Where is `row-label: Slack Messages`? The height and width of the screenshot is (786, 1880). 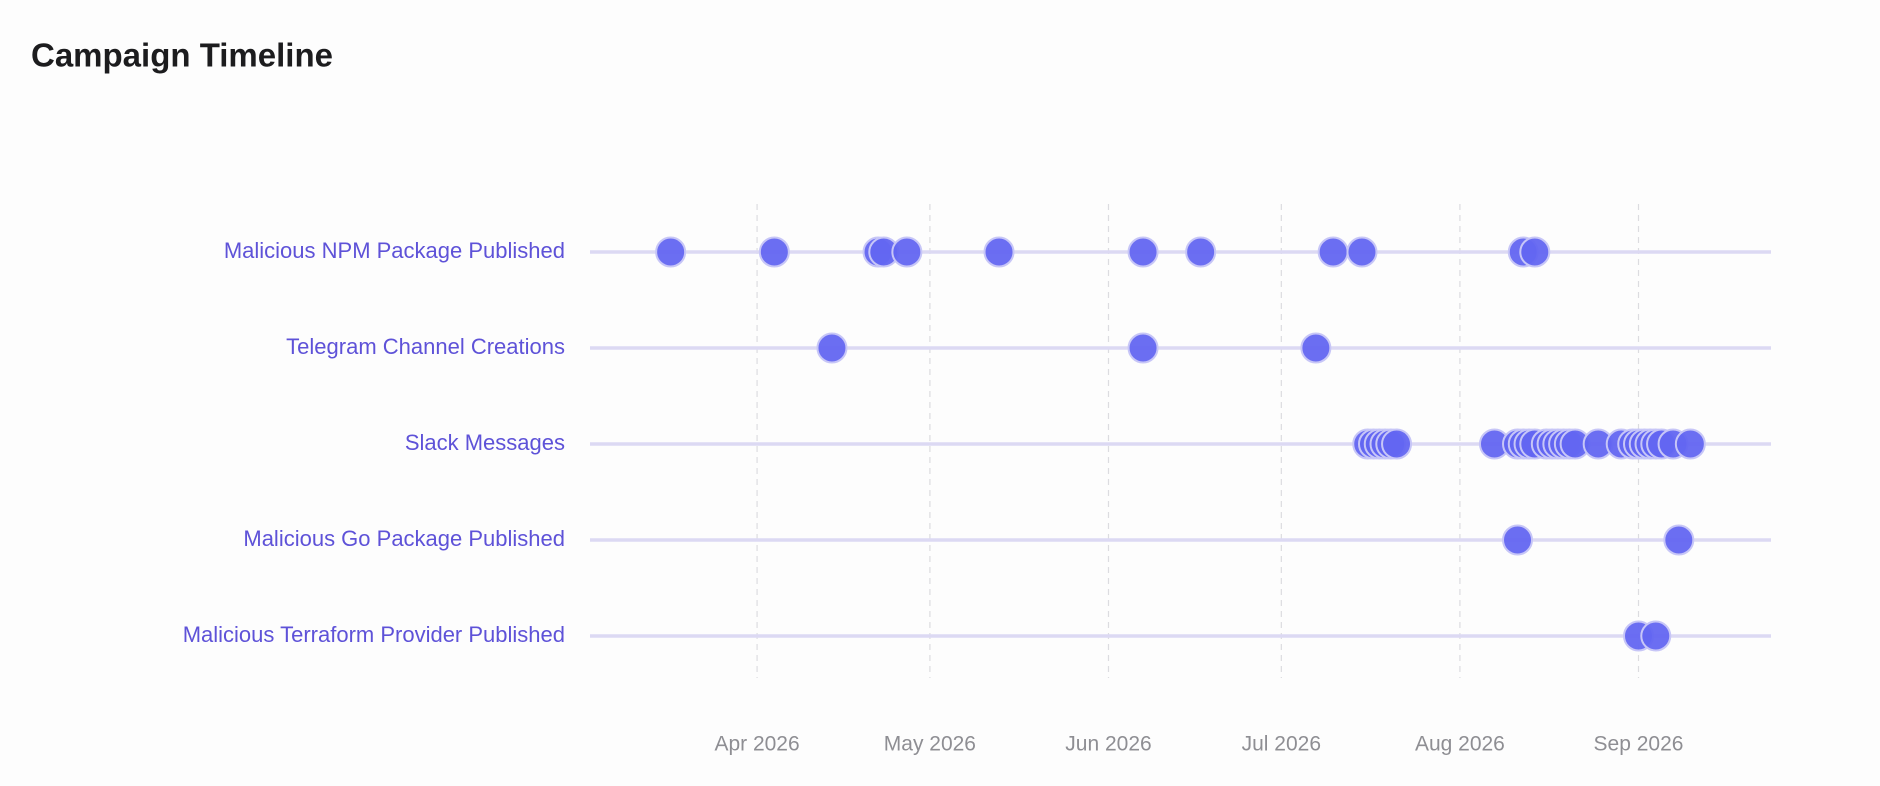
row-label: Slack Messages is located at coordinates (485, 442).